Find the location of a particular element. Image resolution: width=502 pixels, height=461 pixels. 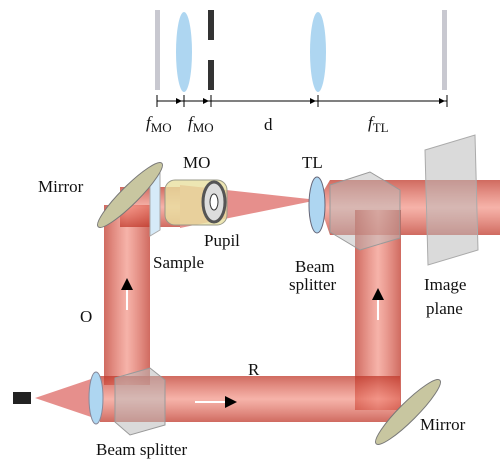

label-beam-splitter: splitter is located at coordinates (313, 284).